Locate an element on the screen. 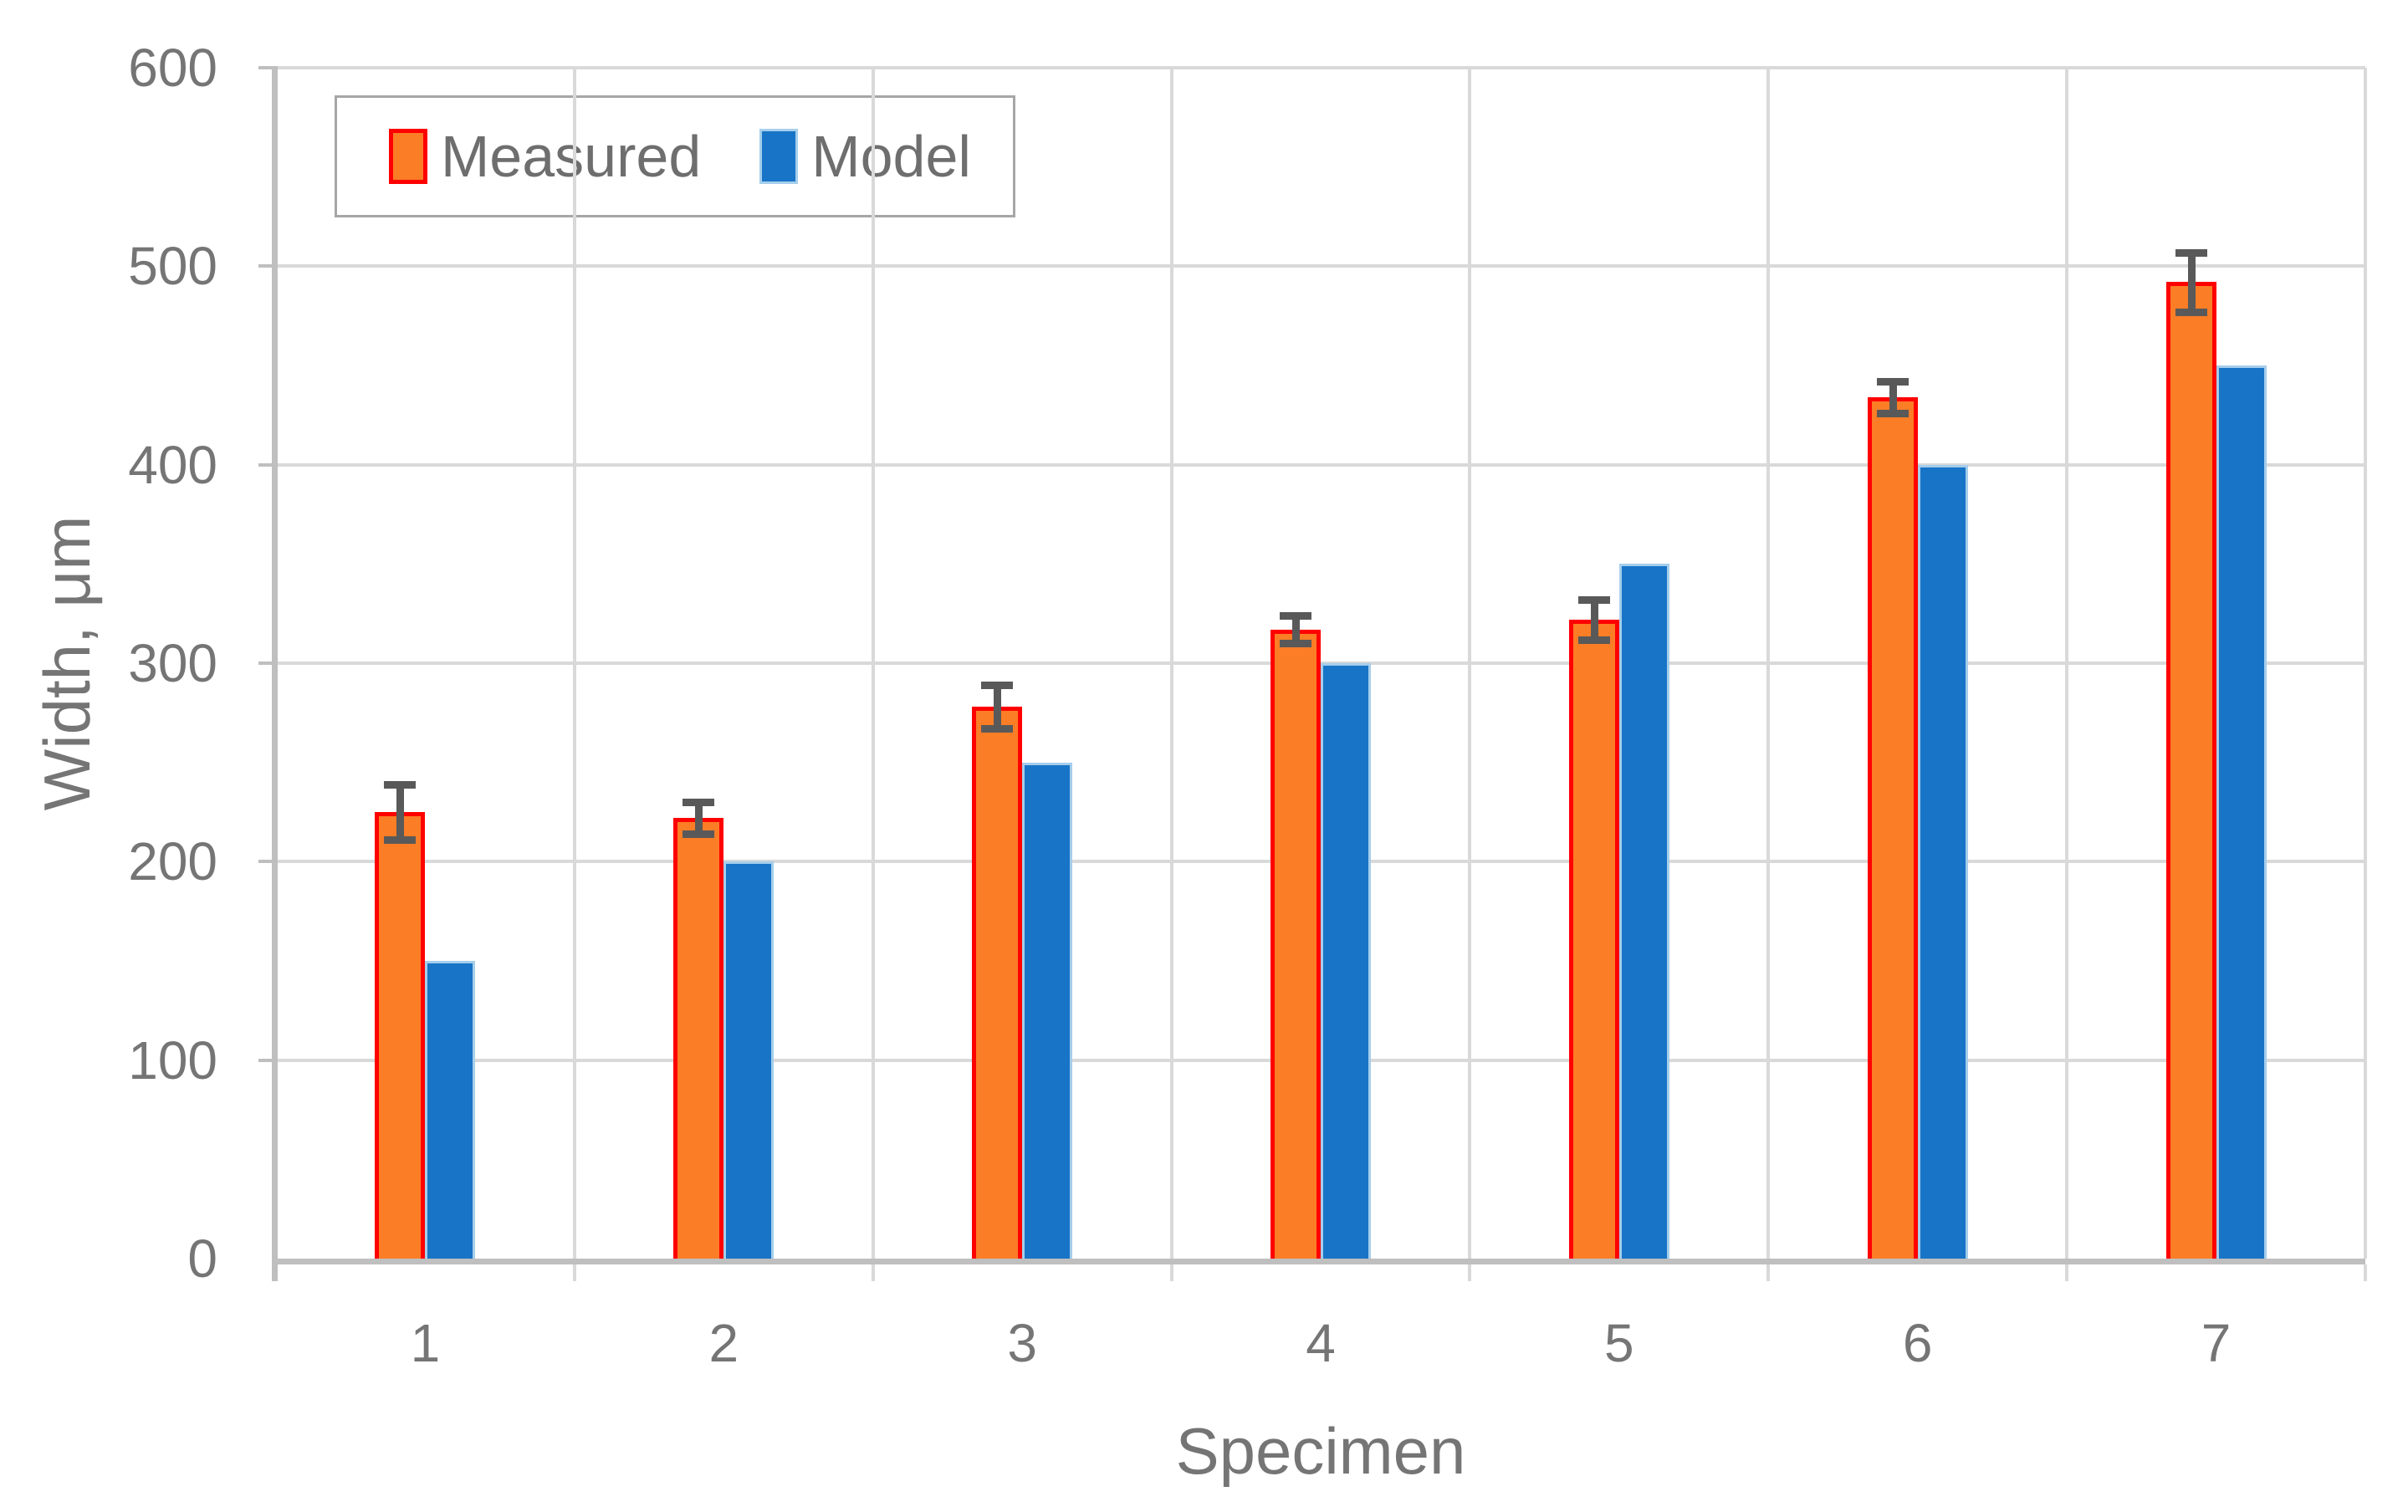  legend-label: Measured is located at coordinates (571, 156).